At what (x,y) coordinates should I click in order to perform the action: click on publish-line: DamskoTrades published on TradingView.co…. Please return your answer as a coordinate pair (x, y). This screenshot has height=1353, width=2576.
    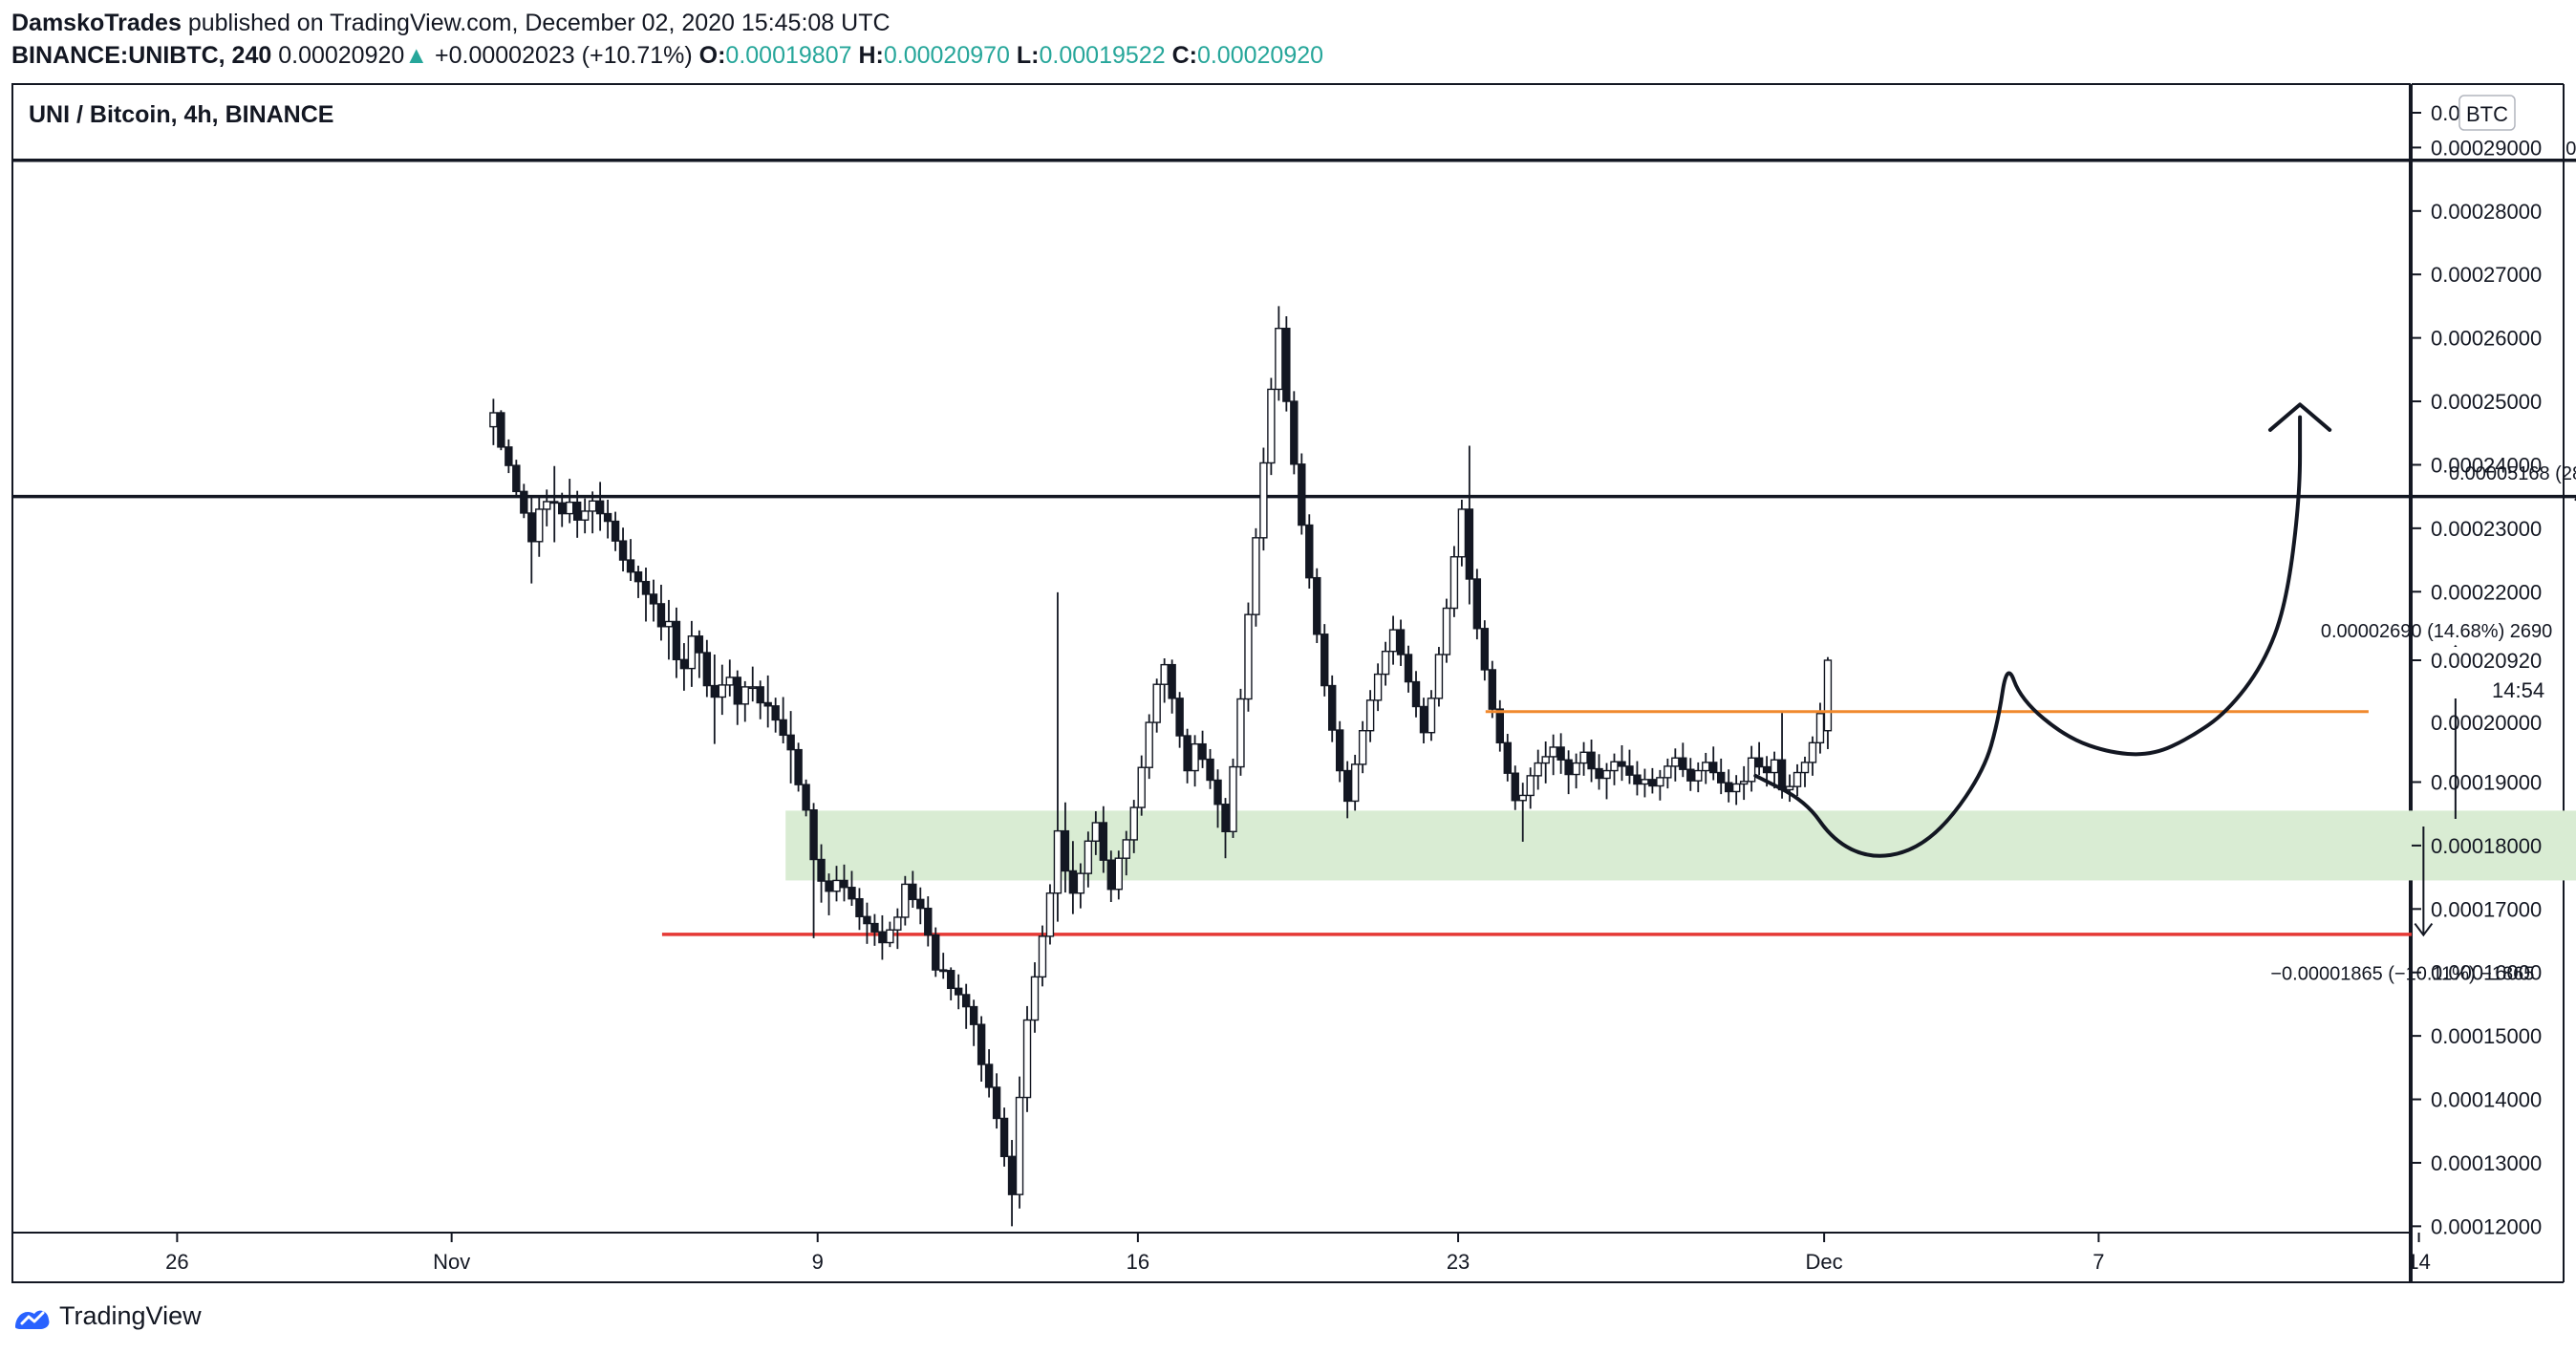
    Looking at the image, I should click on (451, 23).